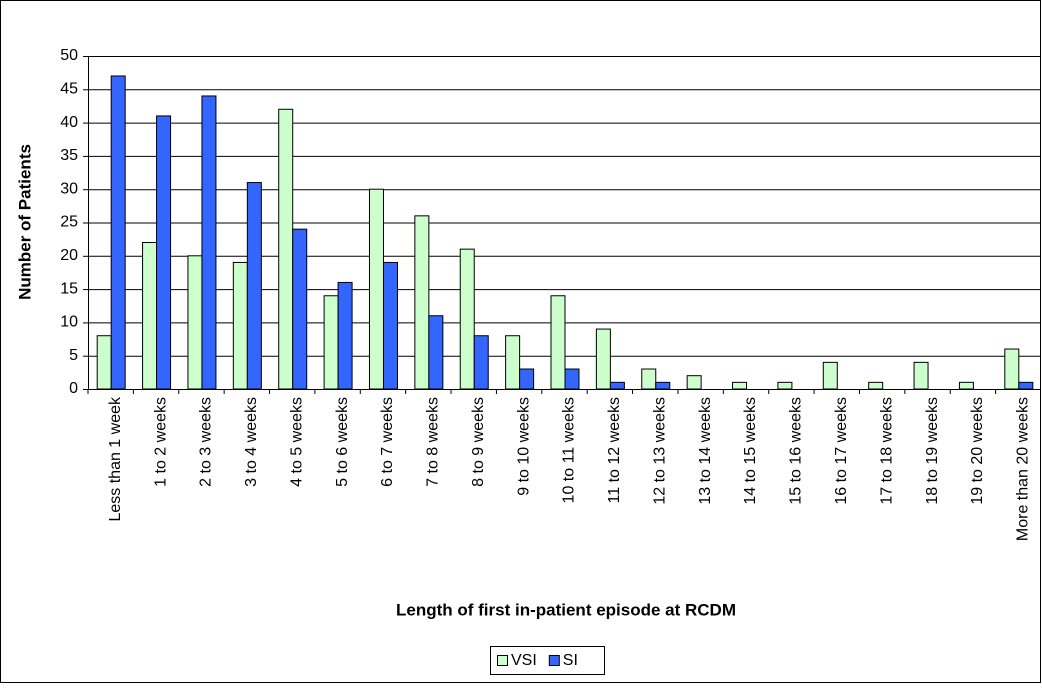  I want to click on x-tick-label: 19 to 20 weeks, so click(977, 451).